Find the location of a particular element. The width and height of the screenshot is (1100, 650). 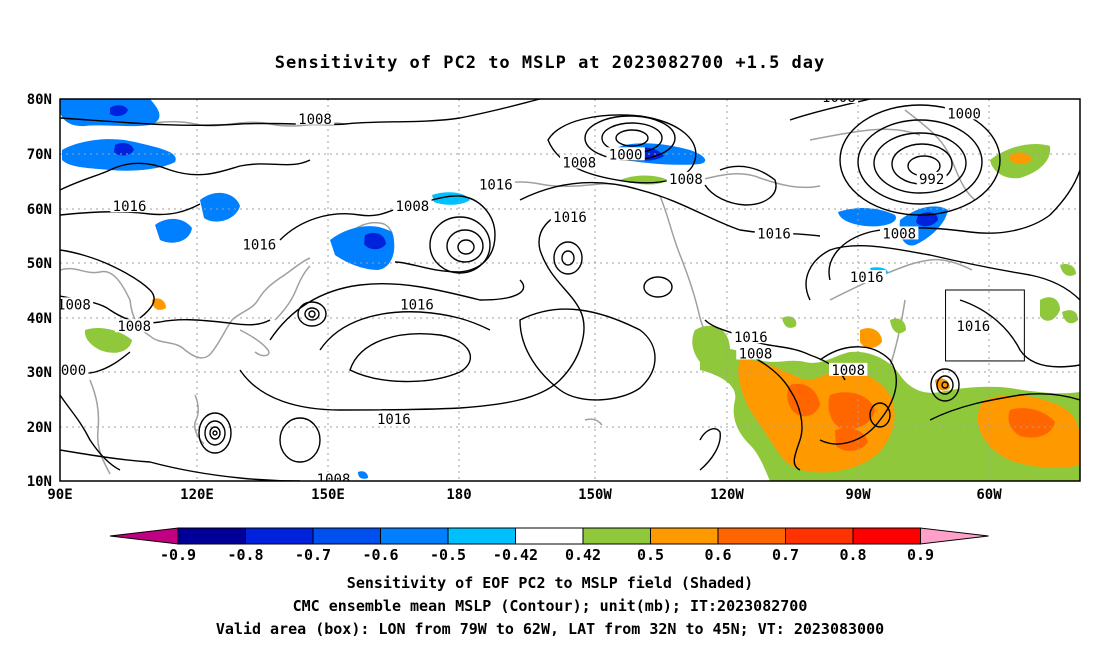

lat-tick-20n: 20N is located at coordinates (39, 428).